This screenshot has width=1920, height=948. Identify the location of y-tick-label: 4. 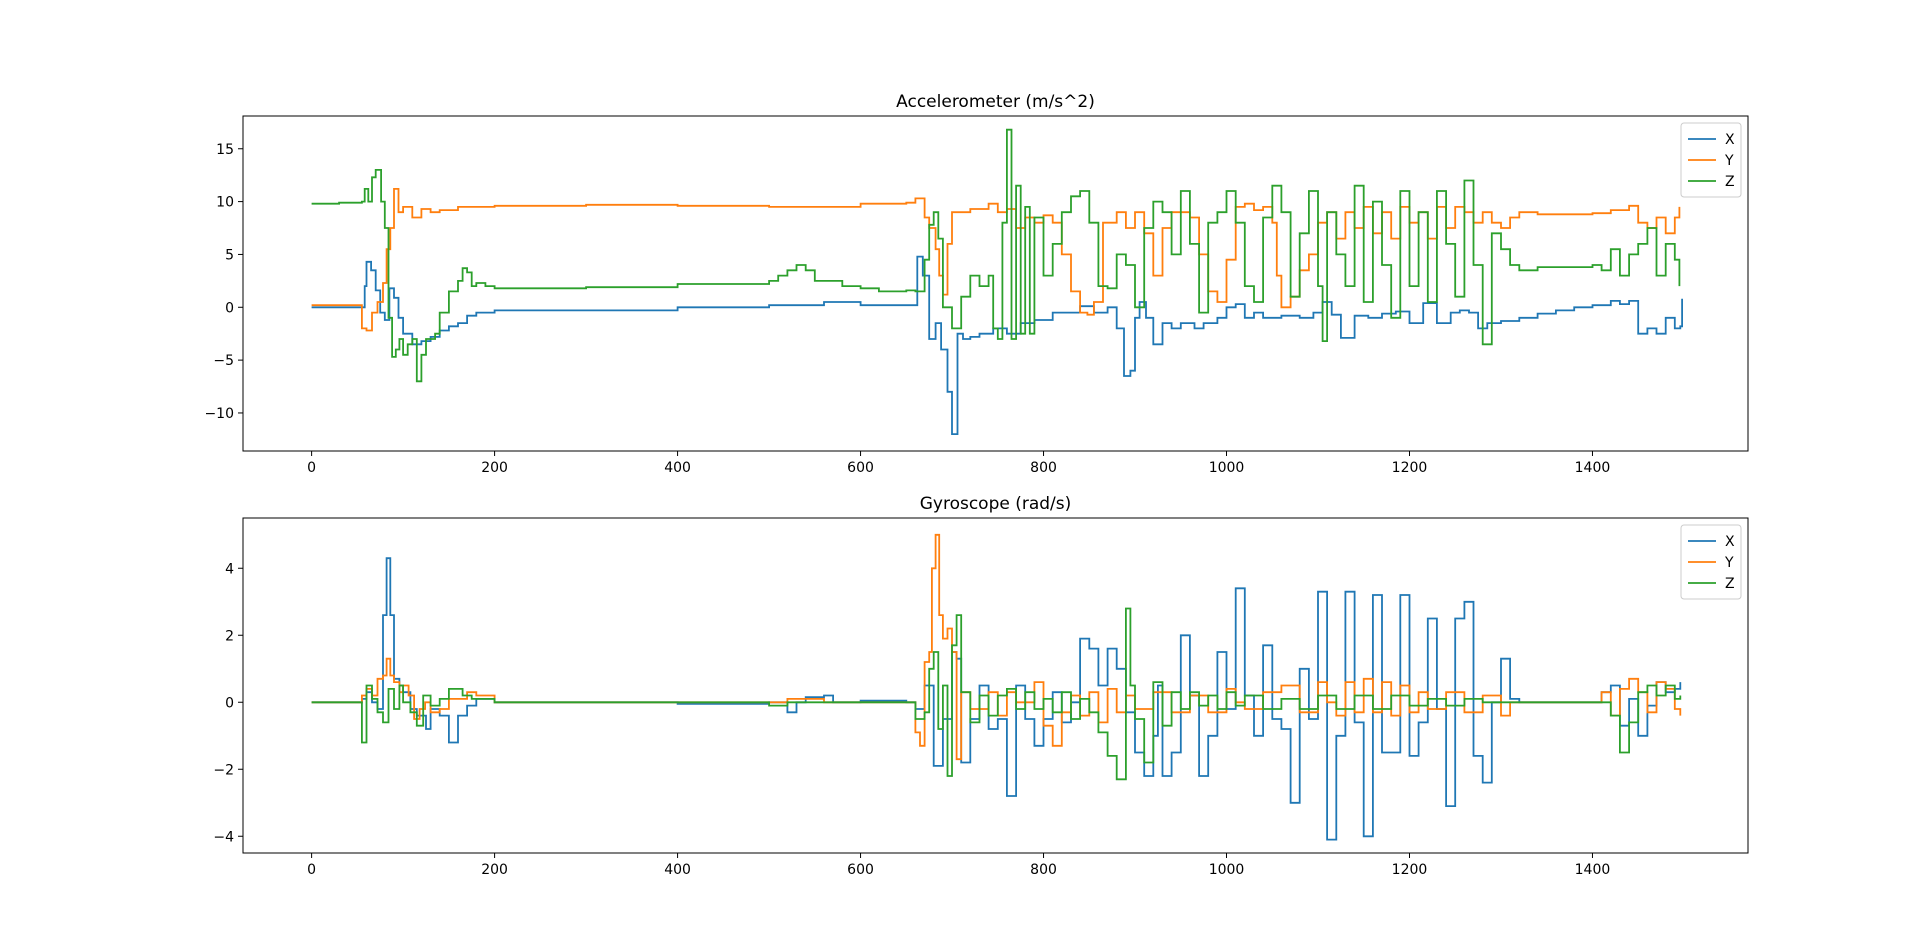
(229, 569).